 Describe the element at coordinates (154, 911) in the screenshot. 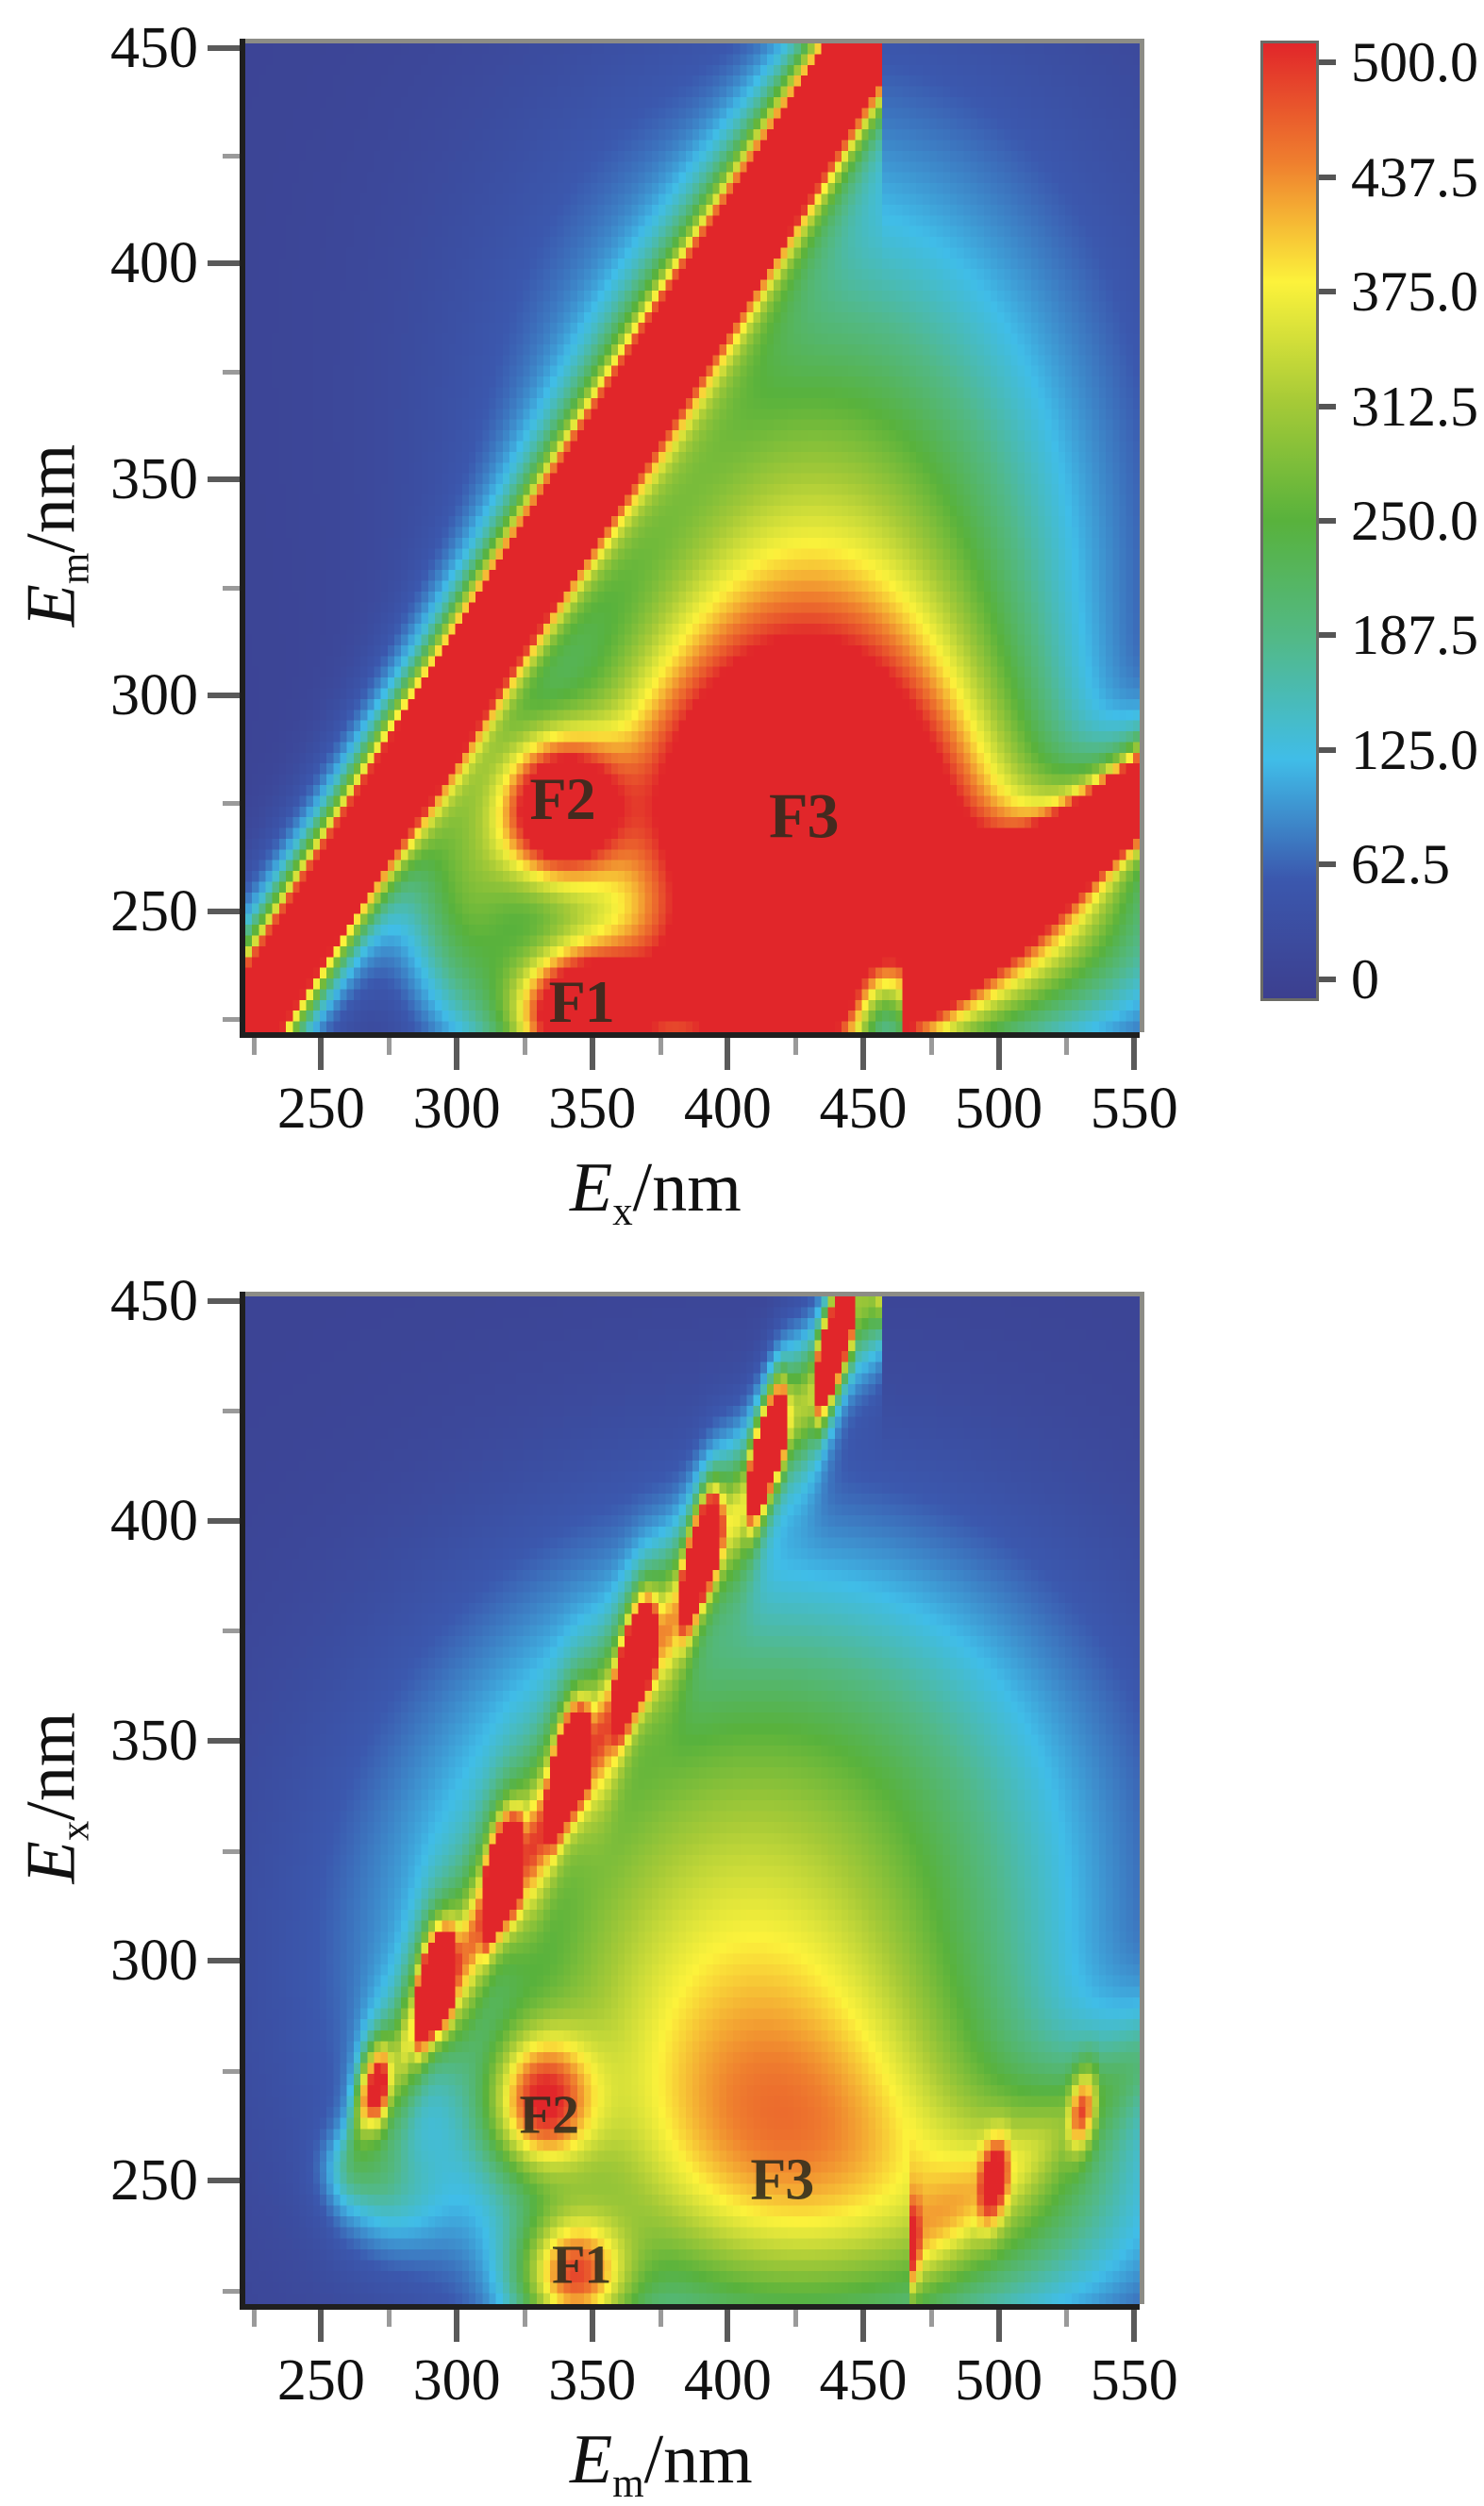

I see `y-tick-label: 250` at that location.